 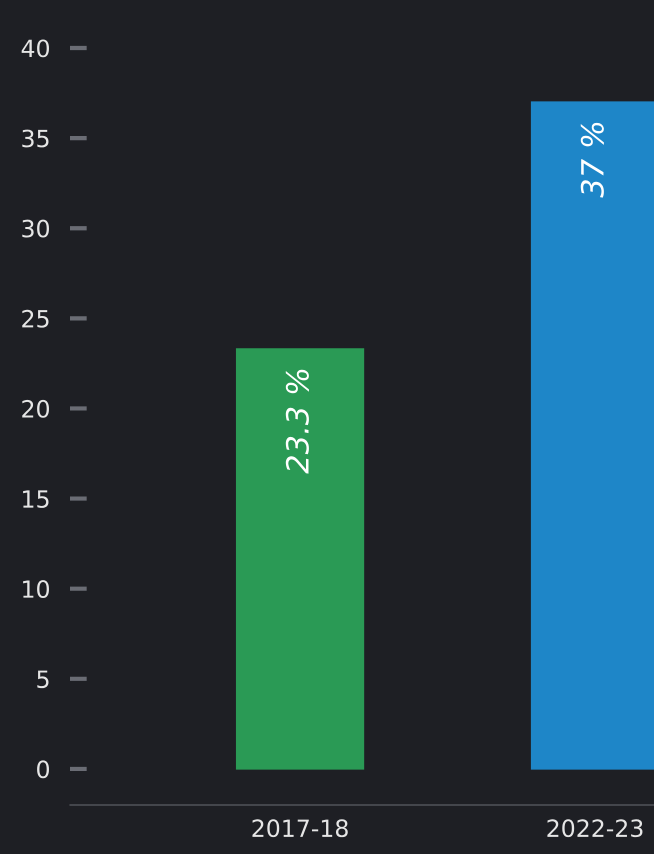 I want to click on y-tick-label: 5, so click(x=42, y=679).